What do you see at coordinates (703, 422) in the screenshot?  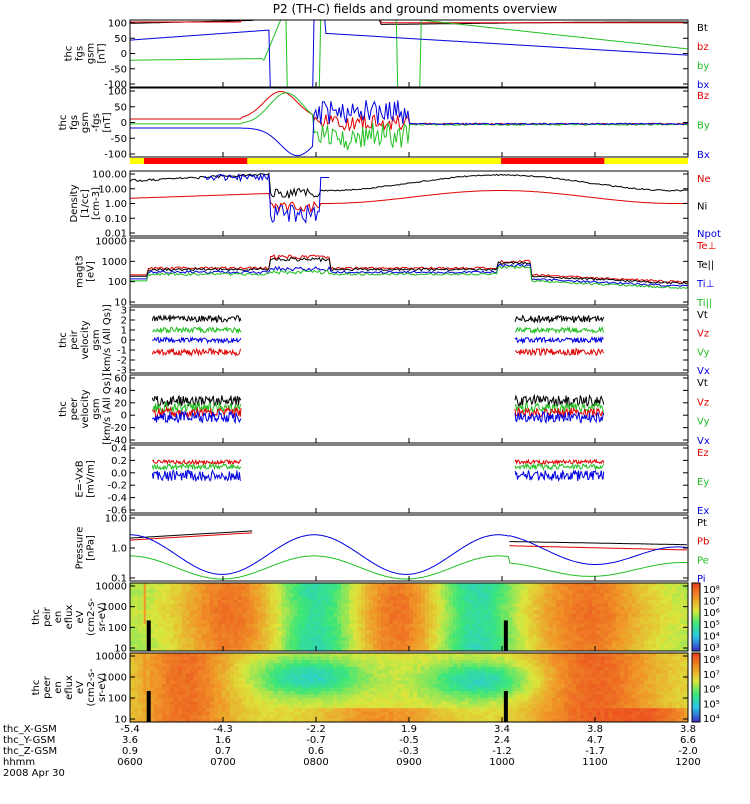 I see `legend-entry: Vy` at bounding box center [703, 422].